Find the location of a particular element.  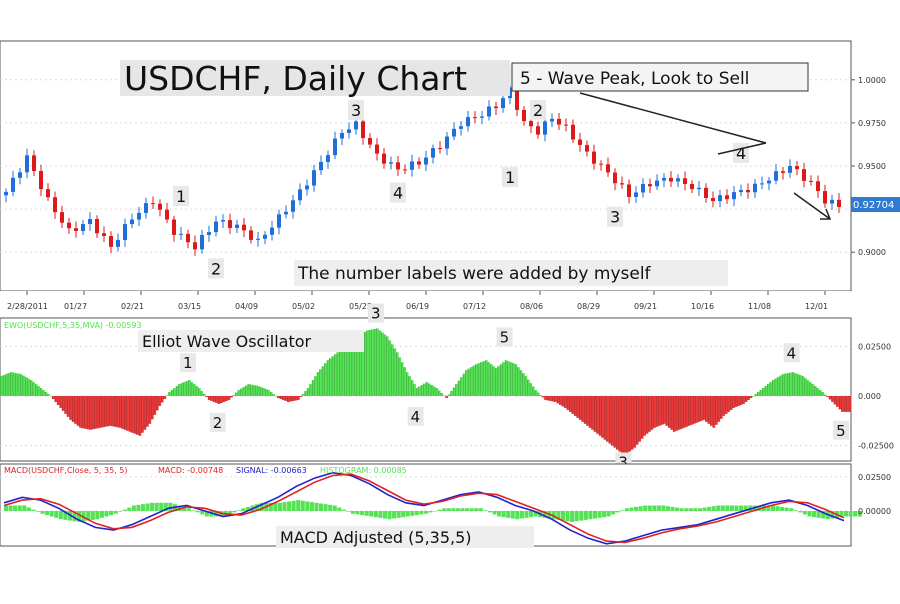

price-y-tick-label: 0.9750 is located at coordinates (872, 123).